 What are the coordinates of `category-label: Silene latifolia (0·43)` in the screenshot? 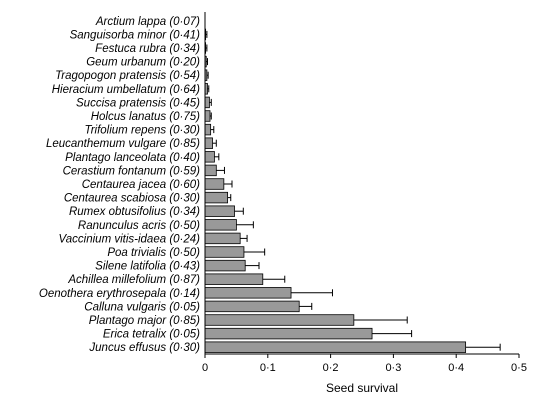 It's located at (147, 267).